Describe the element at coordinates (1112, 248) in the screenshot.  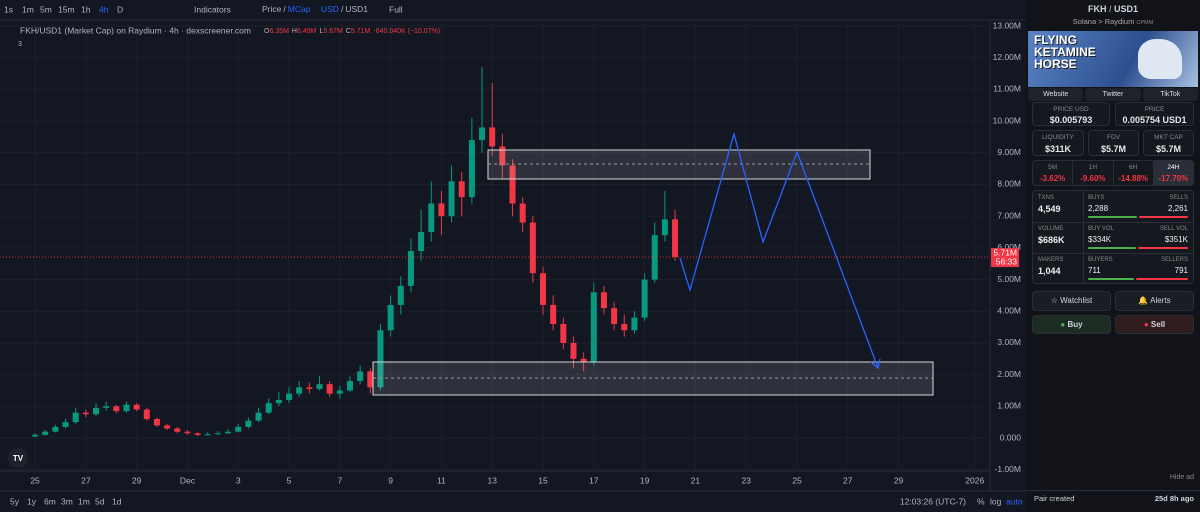
I see `buy-bar` at that location.